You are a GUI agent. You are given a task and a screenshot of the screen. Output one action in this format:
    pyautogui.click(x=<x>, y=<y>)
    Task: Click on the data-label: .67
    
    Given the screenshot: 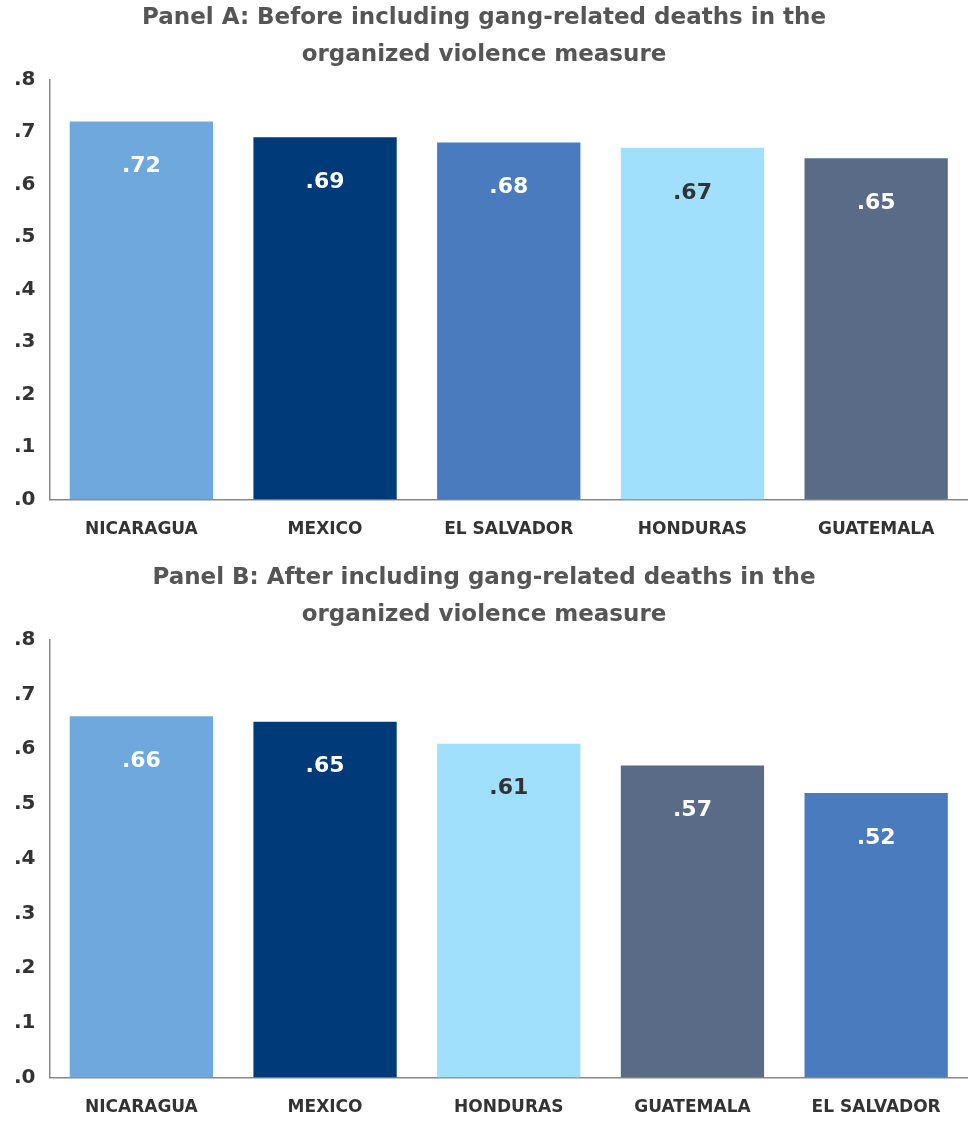 What is the action you would take?
    pyautogui.click(x=692, y=191)
    